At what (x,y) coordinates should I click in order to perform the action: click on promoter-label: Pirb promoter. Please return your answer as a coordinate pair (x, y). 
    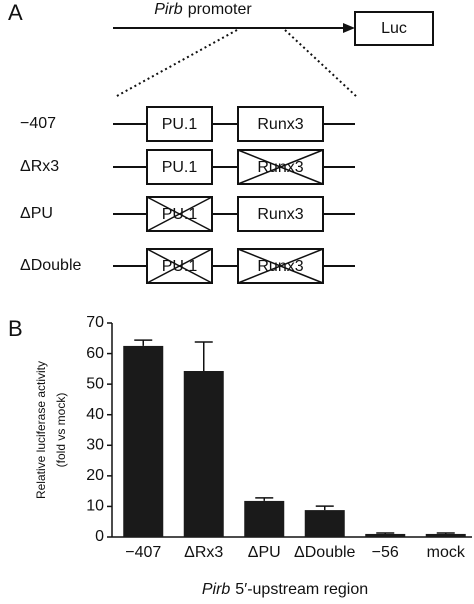
    Looking at the image, I should click on (203, 9).